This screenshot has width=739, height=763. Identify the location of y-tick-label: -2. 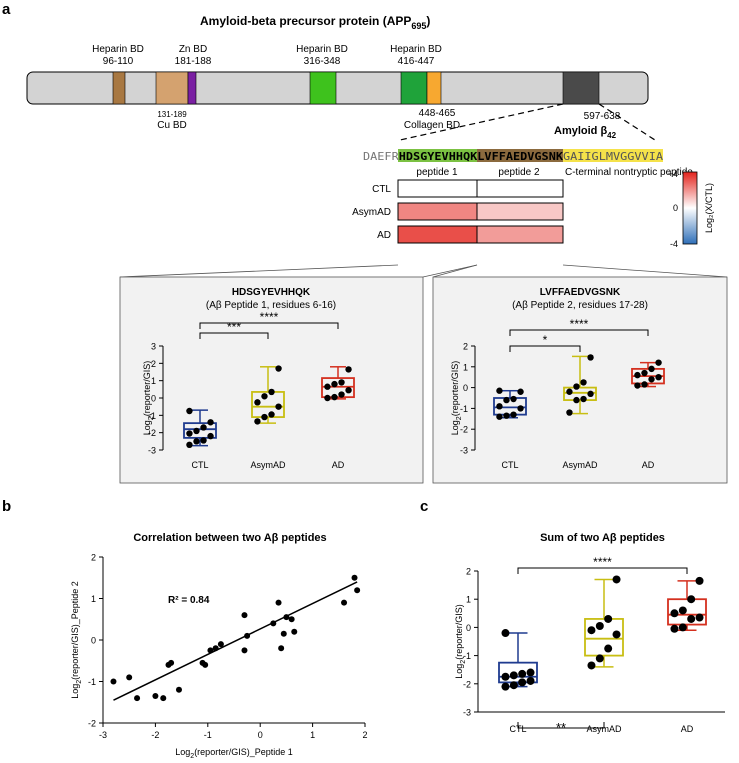
(464, 430).